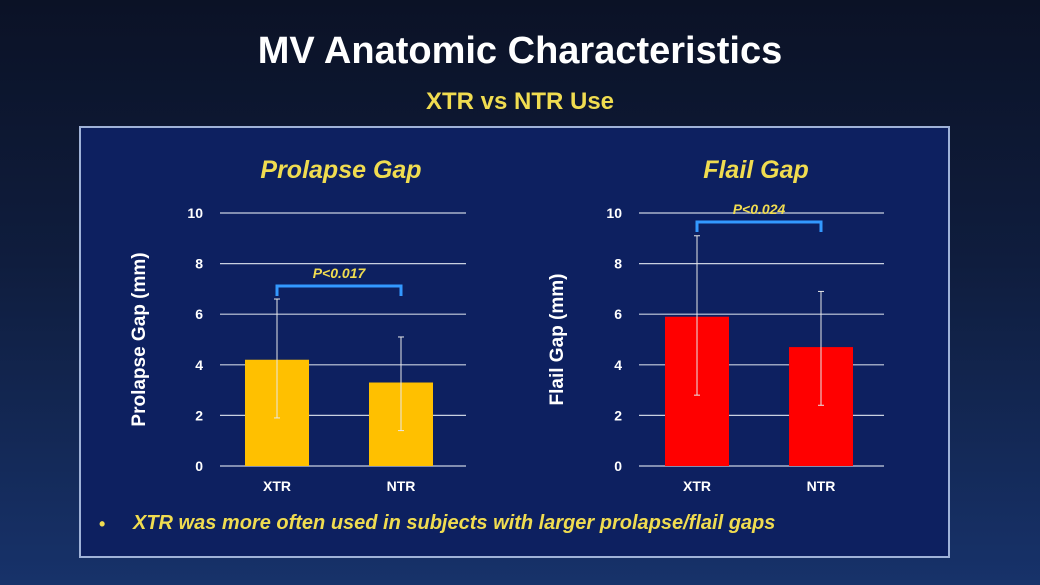 The width and height of the screenshot is (1040, 585). I want to click on prolapse-y-axis-label: Prolapse Gap (mm), so click(139, 339).